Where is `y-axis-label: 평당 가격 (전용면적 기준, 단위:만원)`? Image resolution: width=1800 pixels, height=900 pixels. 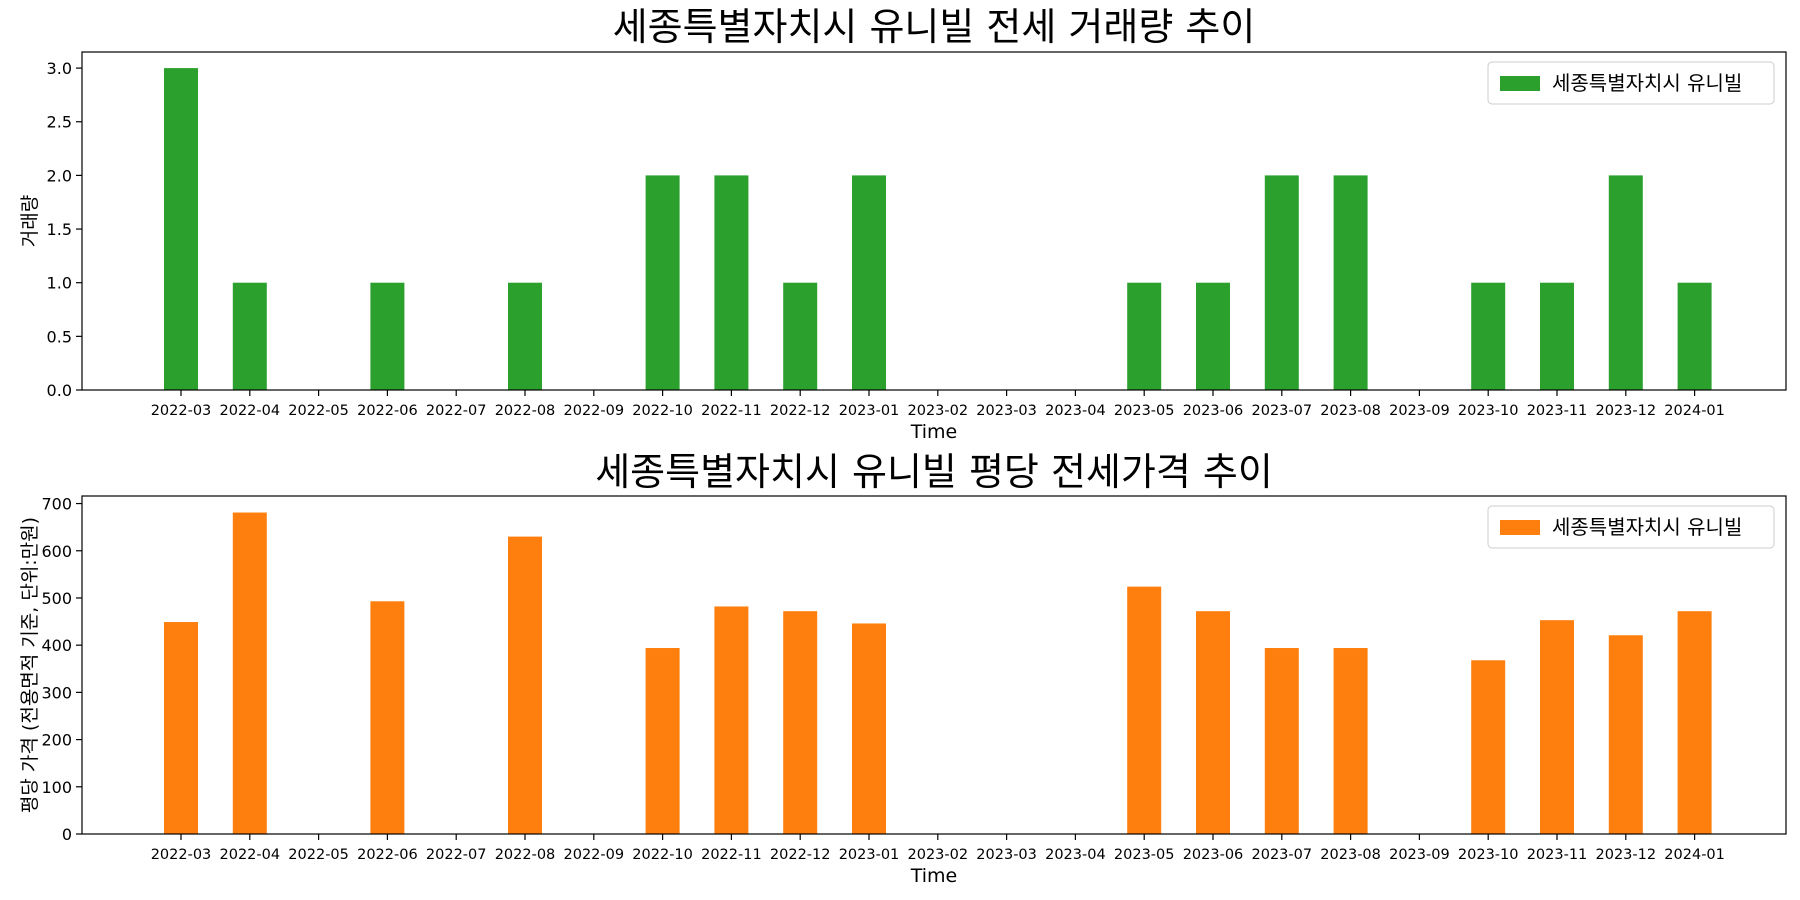
y-axis-label: 평당 가격 (전용면적 기준, 단위:만원) is located at coordinates (30, 665).